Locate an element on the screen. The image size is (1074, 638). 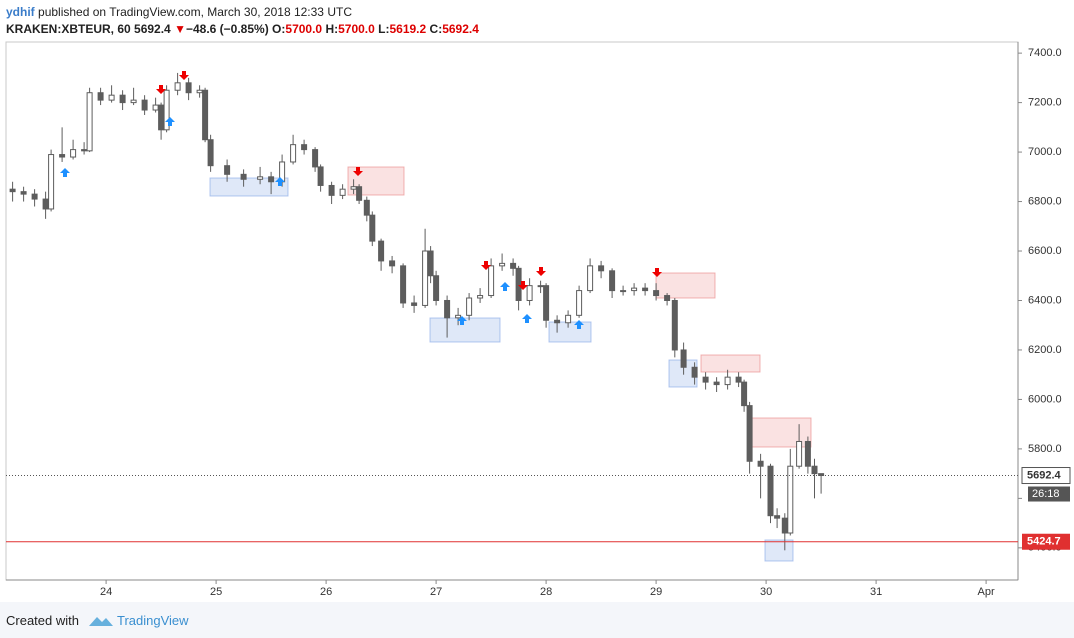
price-badge is located at coordinates (1046, 476).